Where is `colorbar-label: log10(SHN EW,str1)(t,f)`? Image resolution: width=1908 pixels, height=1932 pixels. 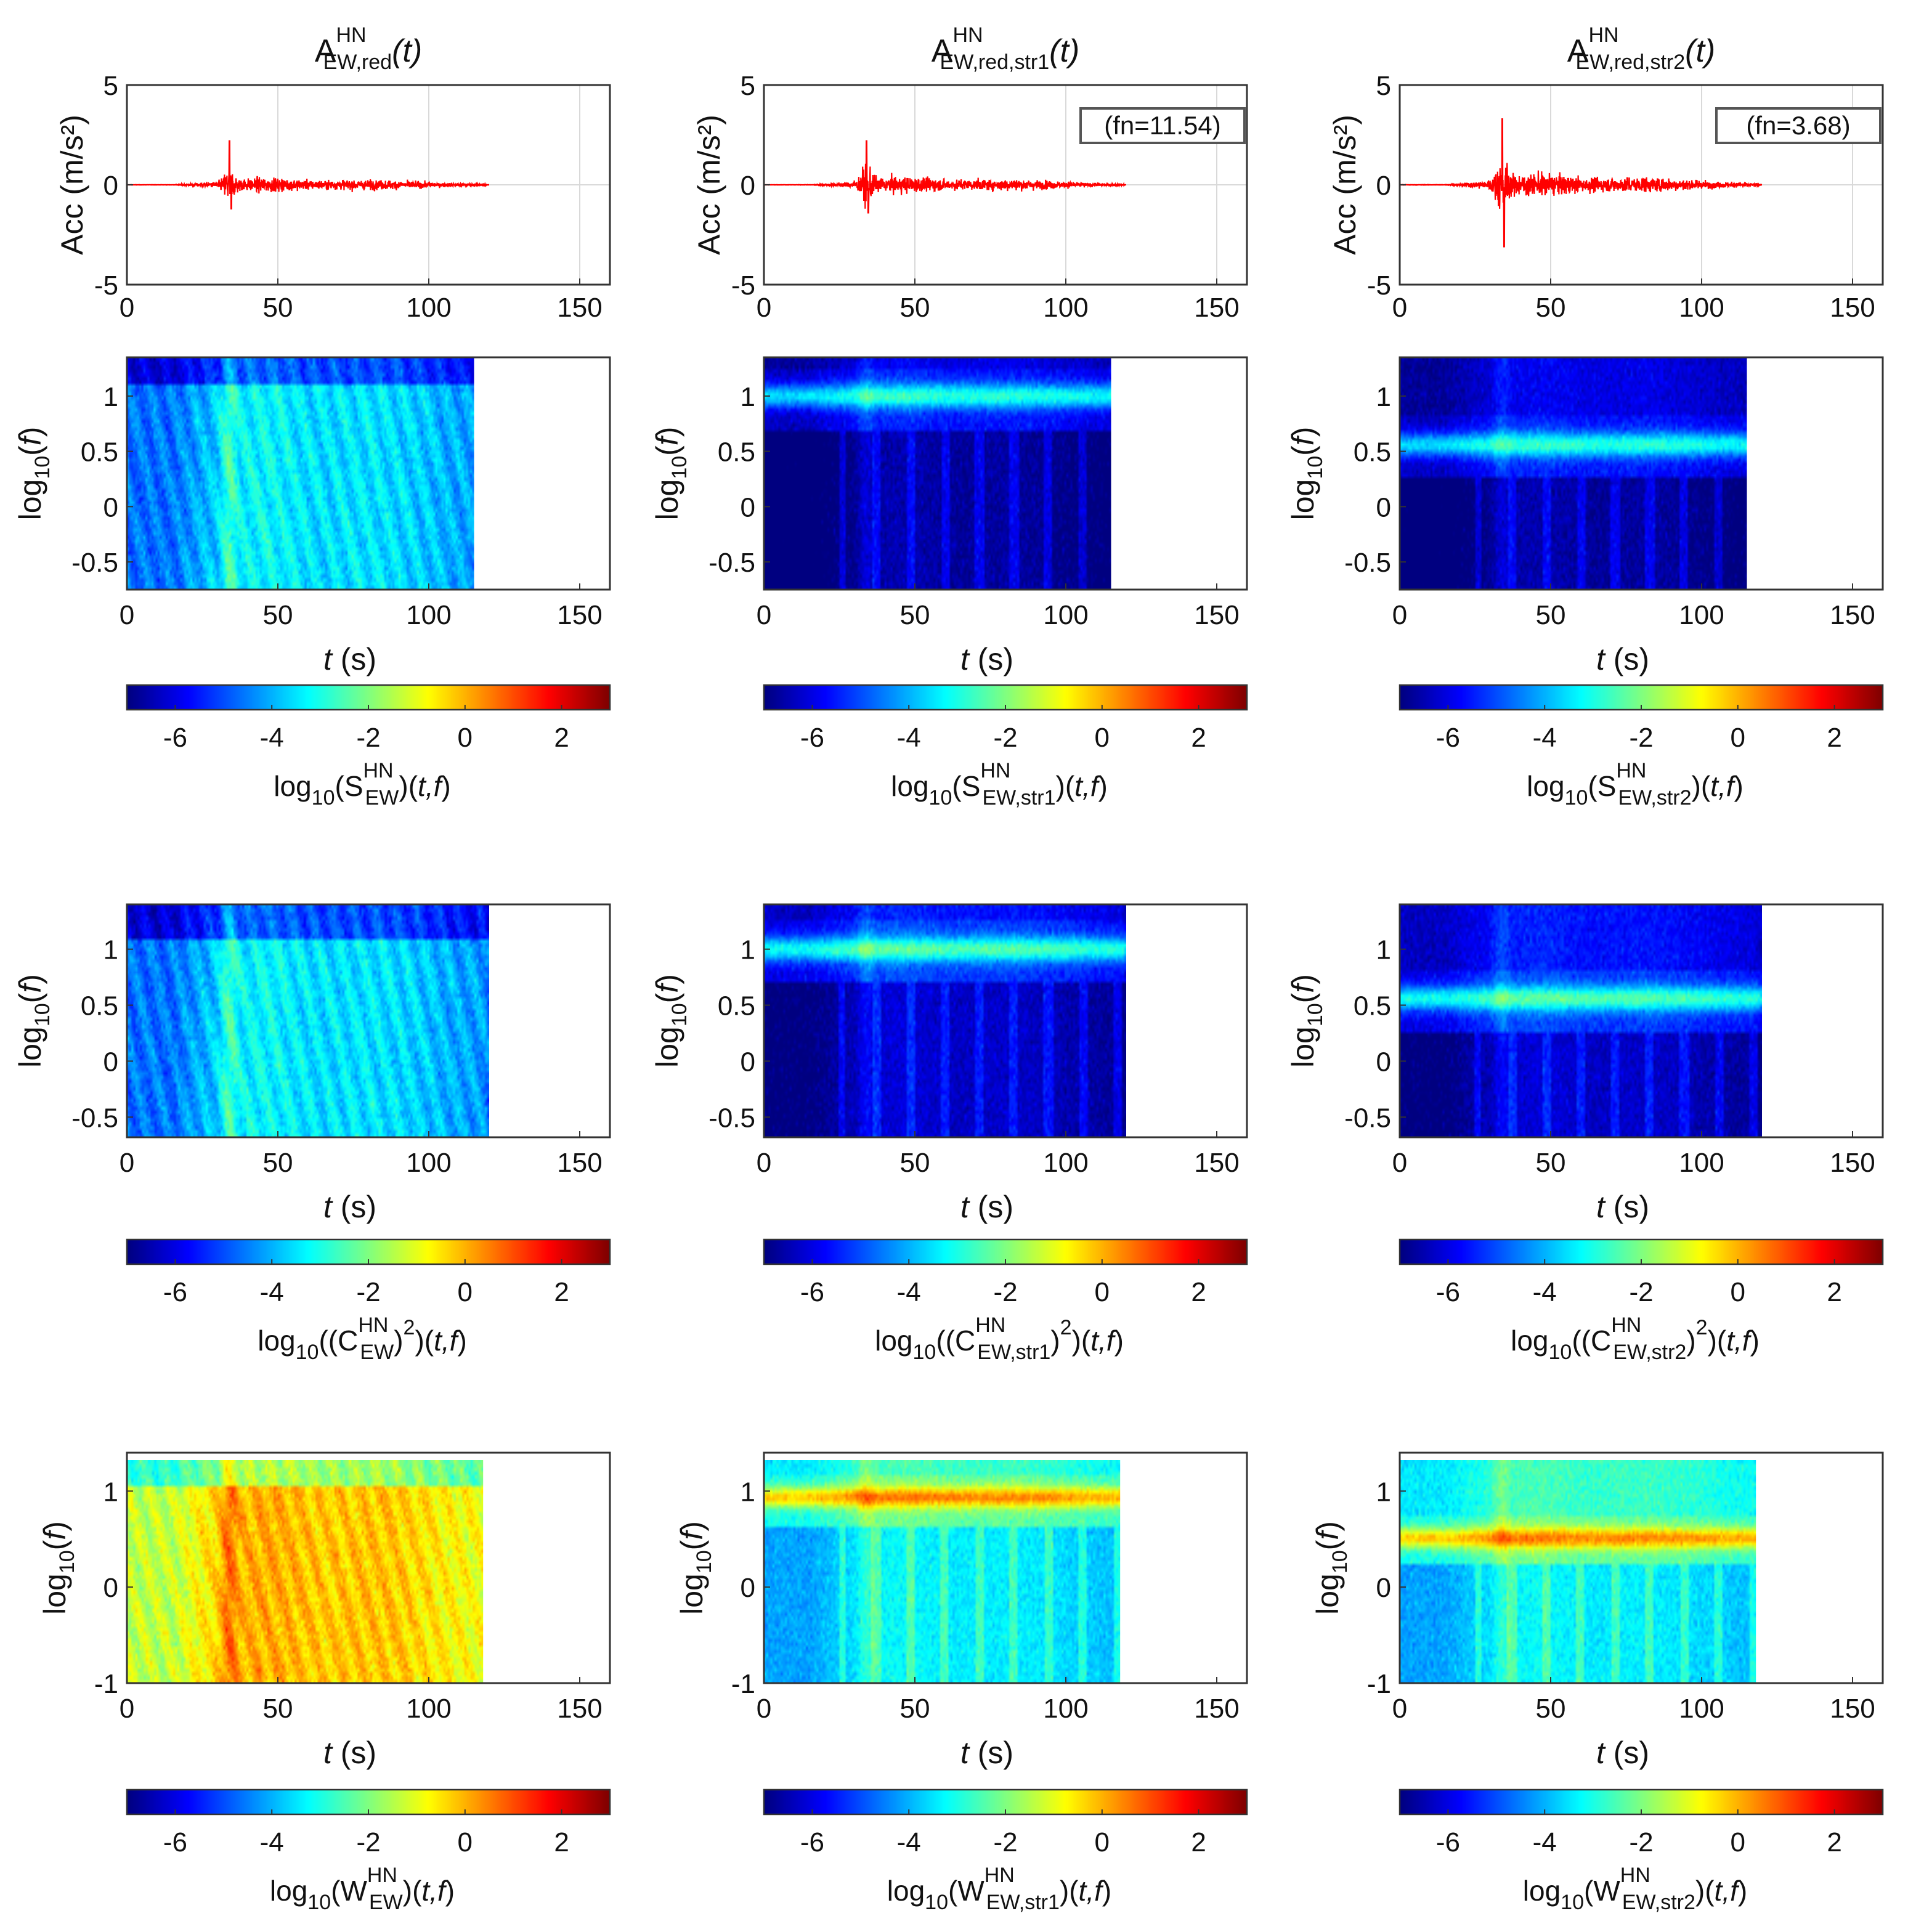 colorbar-label: log10(SHN EW,str1)(t,f) is located at coordinates (999, 785).